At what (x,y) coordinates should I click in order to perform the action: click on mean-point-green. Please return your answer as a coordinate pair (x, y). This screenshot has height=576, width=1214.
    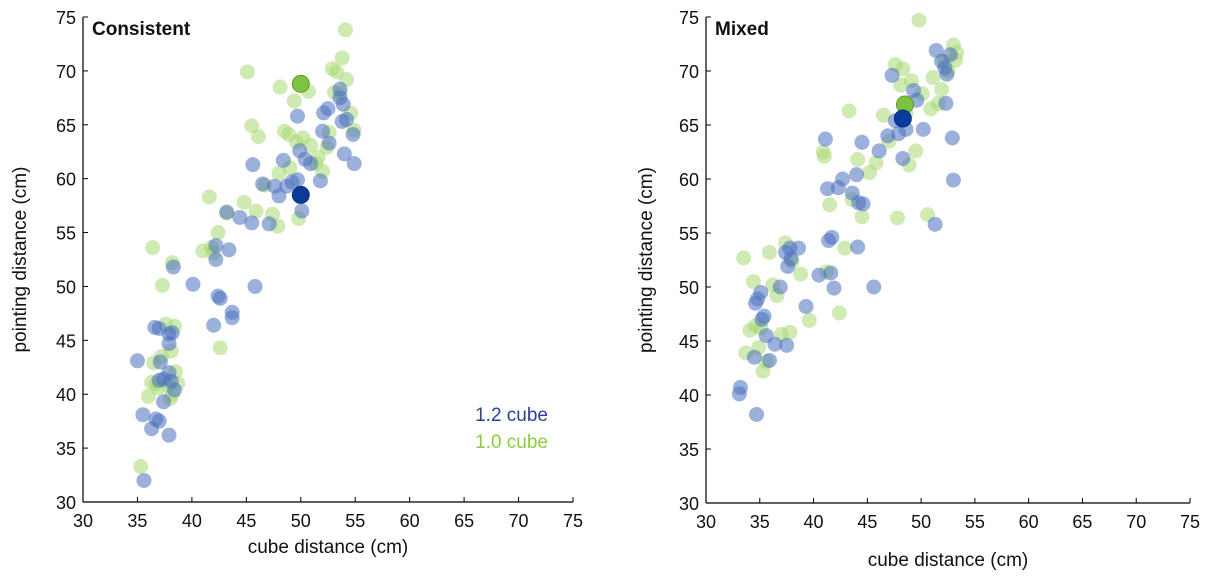
    Looking at the image, I should click on (300, 83).